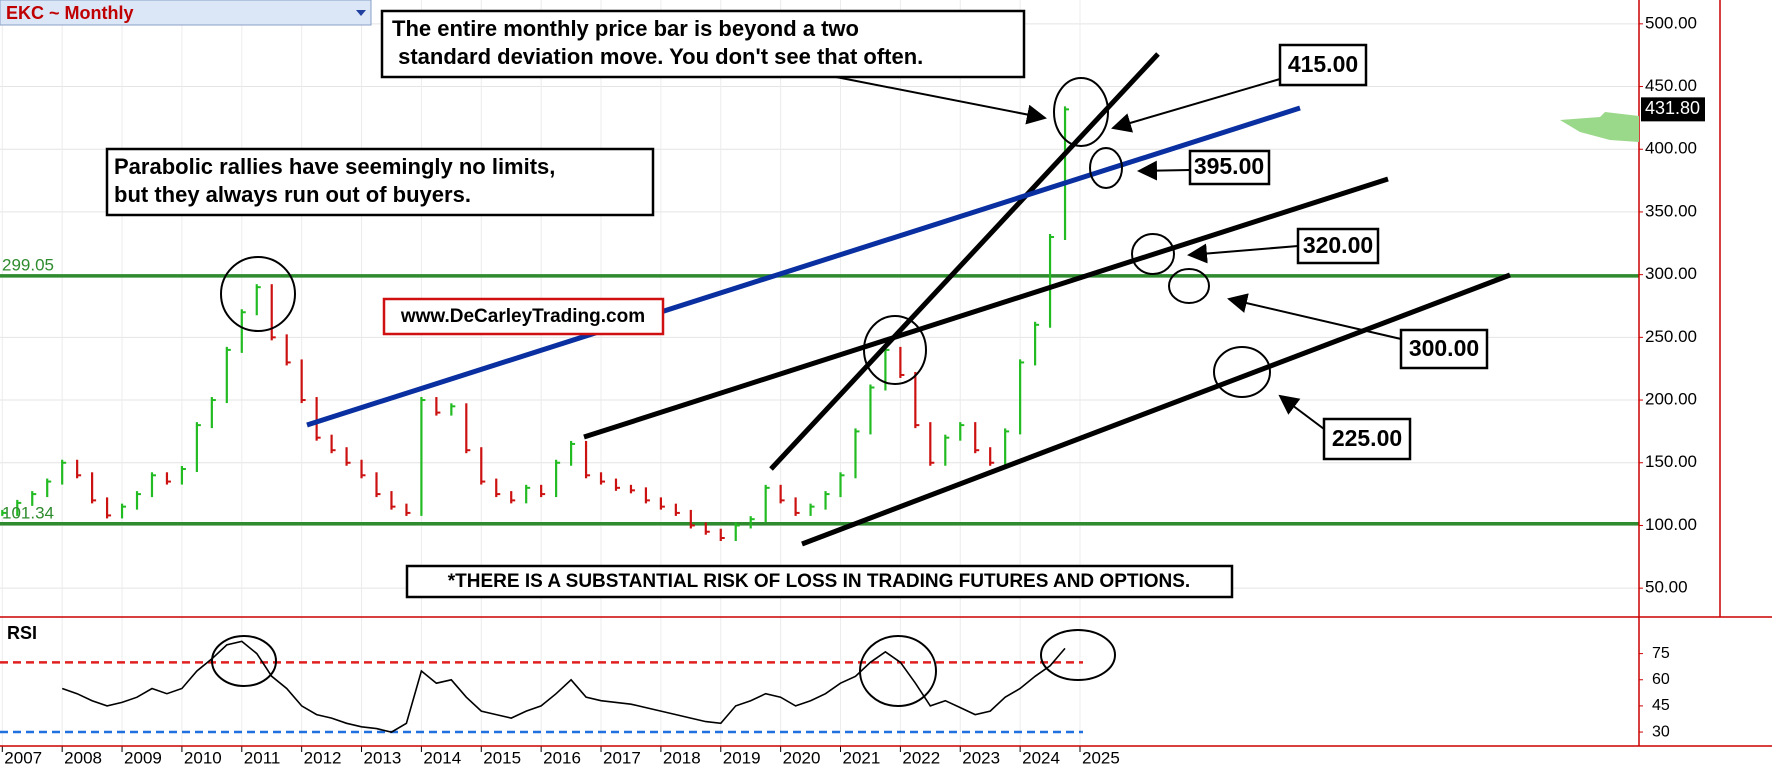 The image size is (1772, 769). Describe the element at coordinates (1671, 148) in the screenshot. I see `y-tick-label: 400.00` at that location.